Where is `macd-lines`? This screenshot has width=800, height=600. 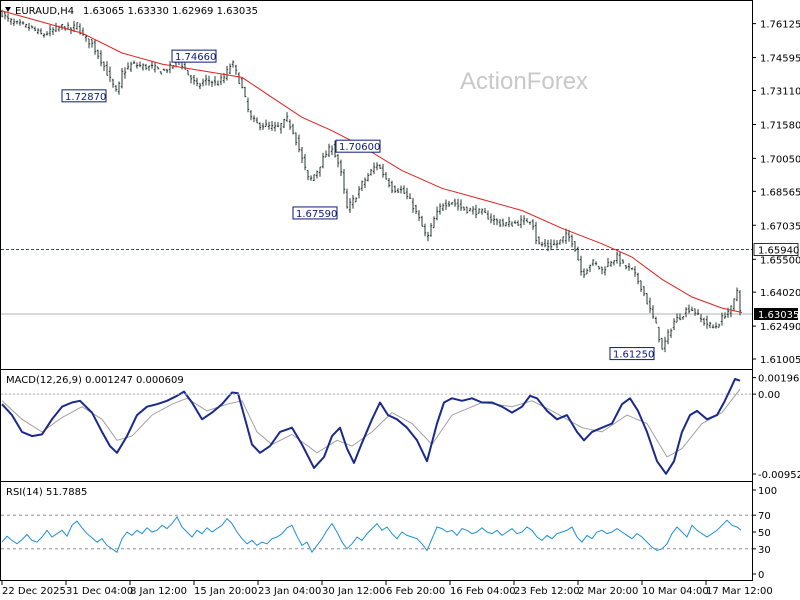 macd-lines is located at coordinates (371, 426).